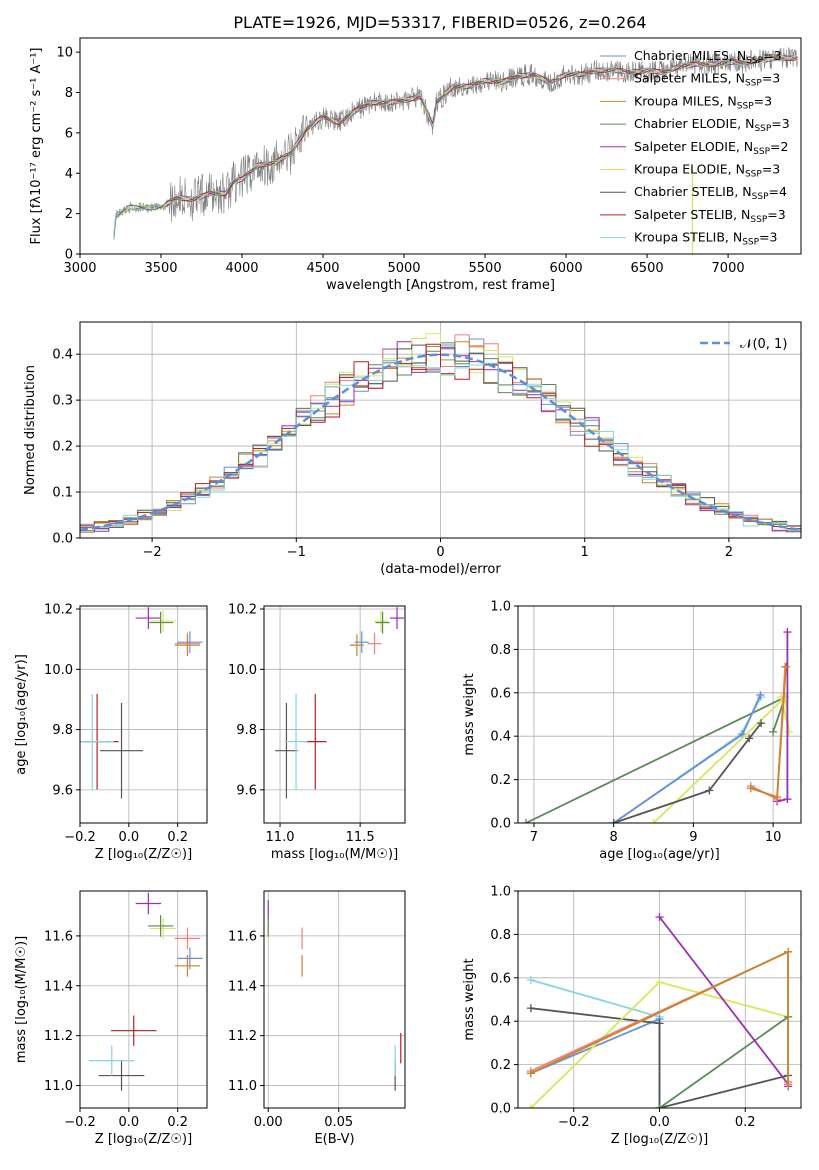  I want to click on x-tick-label: −2, so click(152, 552).